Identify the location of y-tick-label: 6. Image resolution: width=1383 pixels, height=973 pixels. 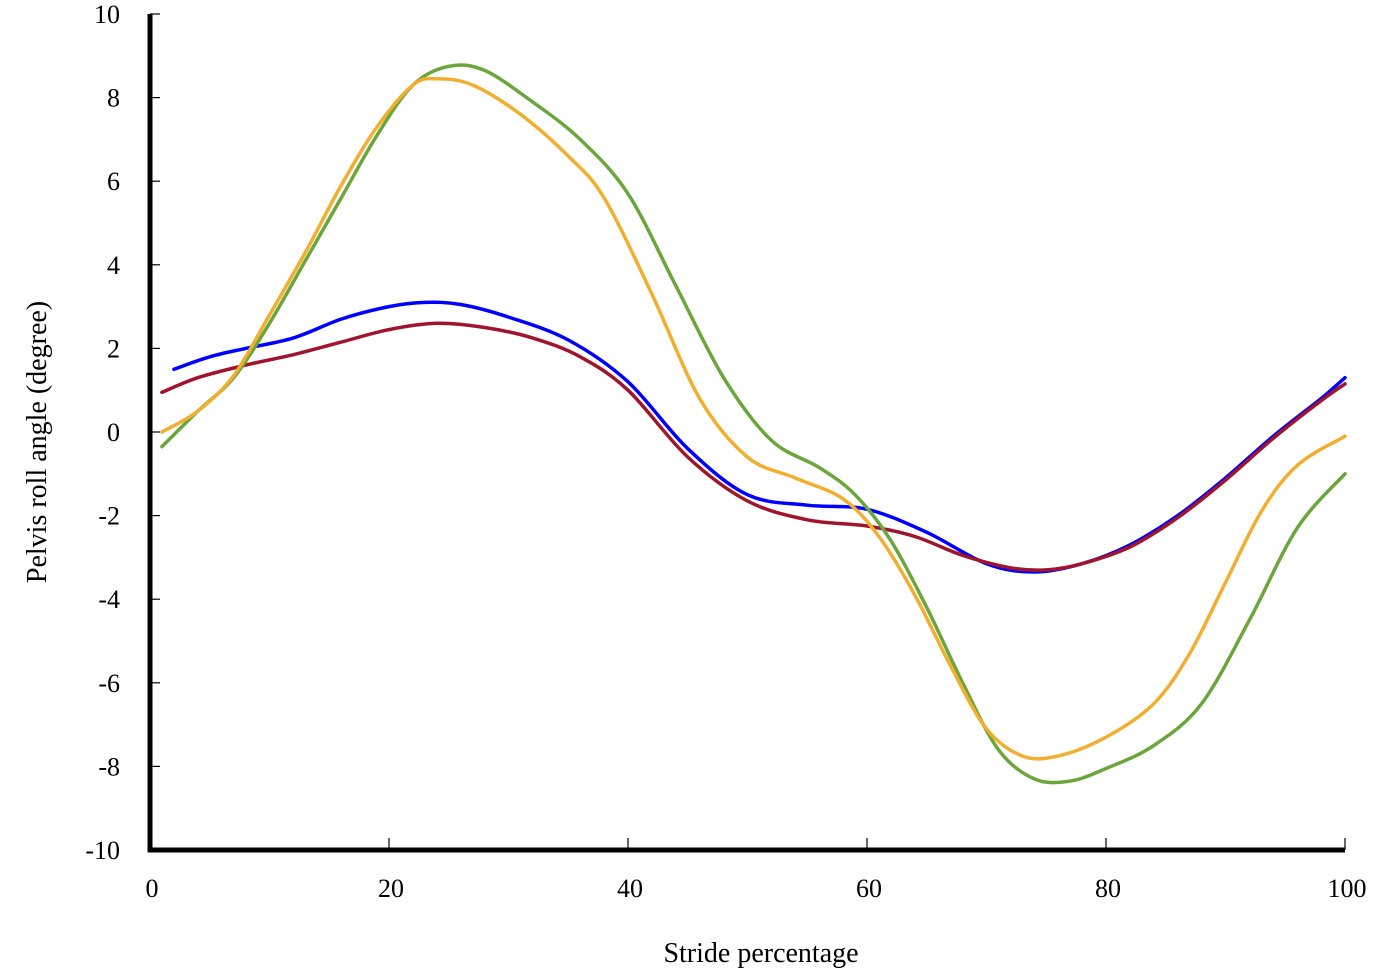
(113, 181).